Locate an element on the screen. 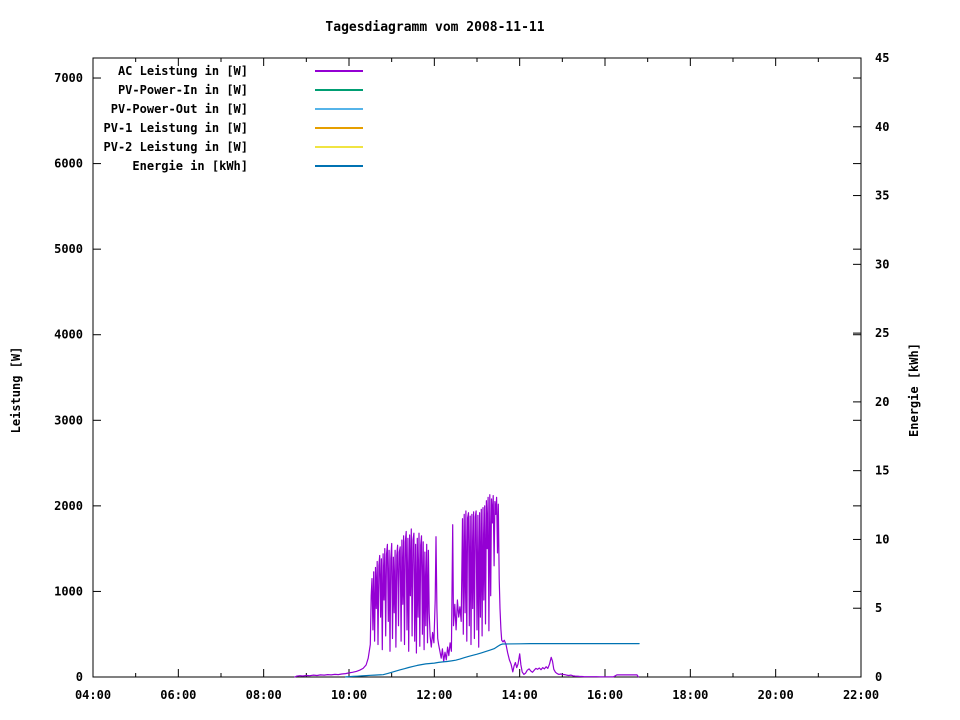 The image size is (960, 720). x-axis-tick-label: 08:00 is located at coordinates (264, 695).